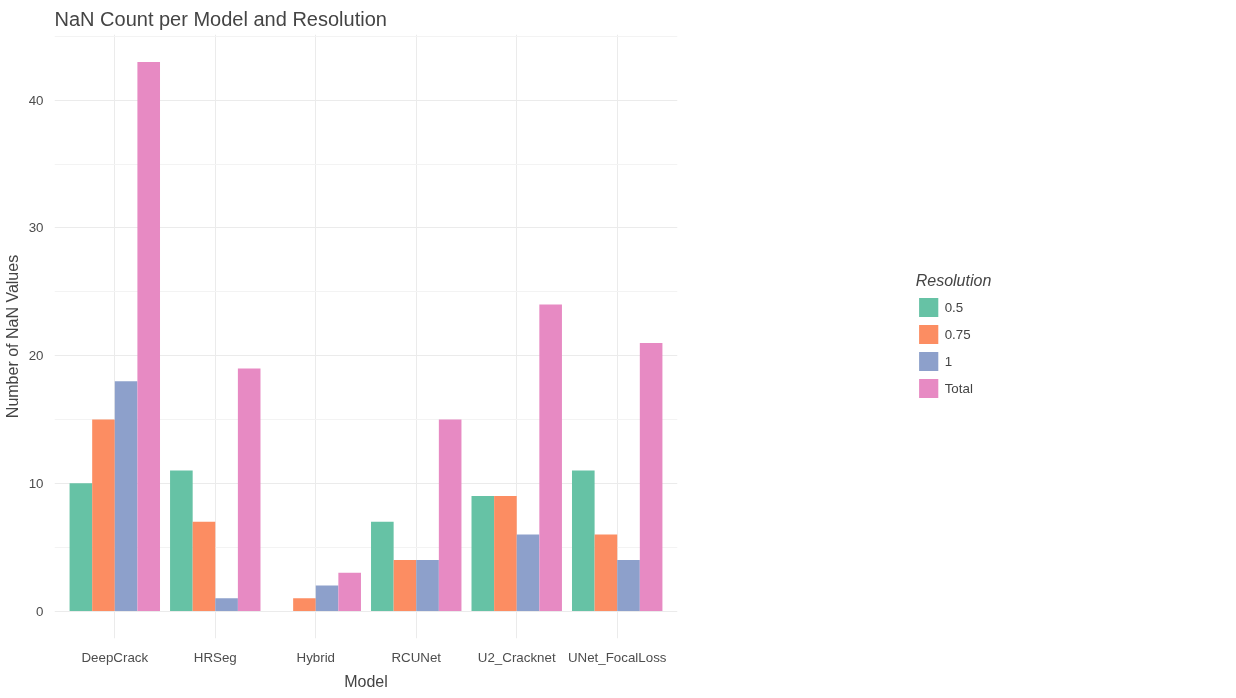 Image resolution: width=1236 pixels, height=698 pixels. What do you see at coordinates (220, 18) in the screenshot?
I see `chart-title: NaN Count per Model and Resolution` at bounding box center [220, 18].